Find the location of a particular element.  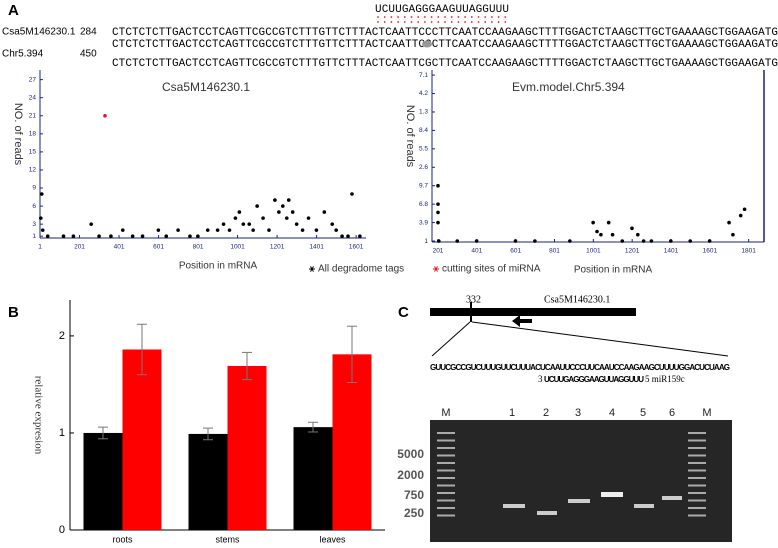

y-axis-label: relative expresion is located at coordinates (38, 415).